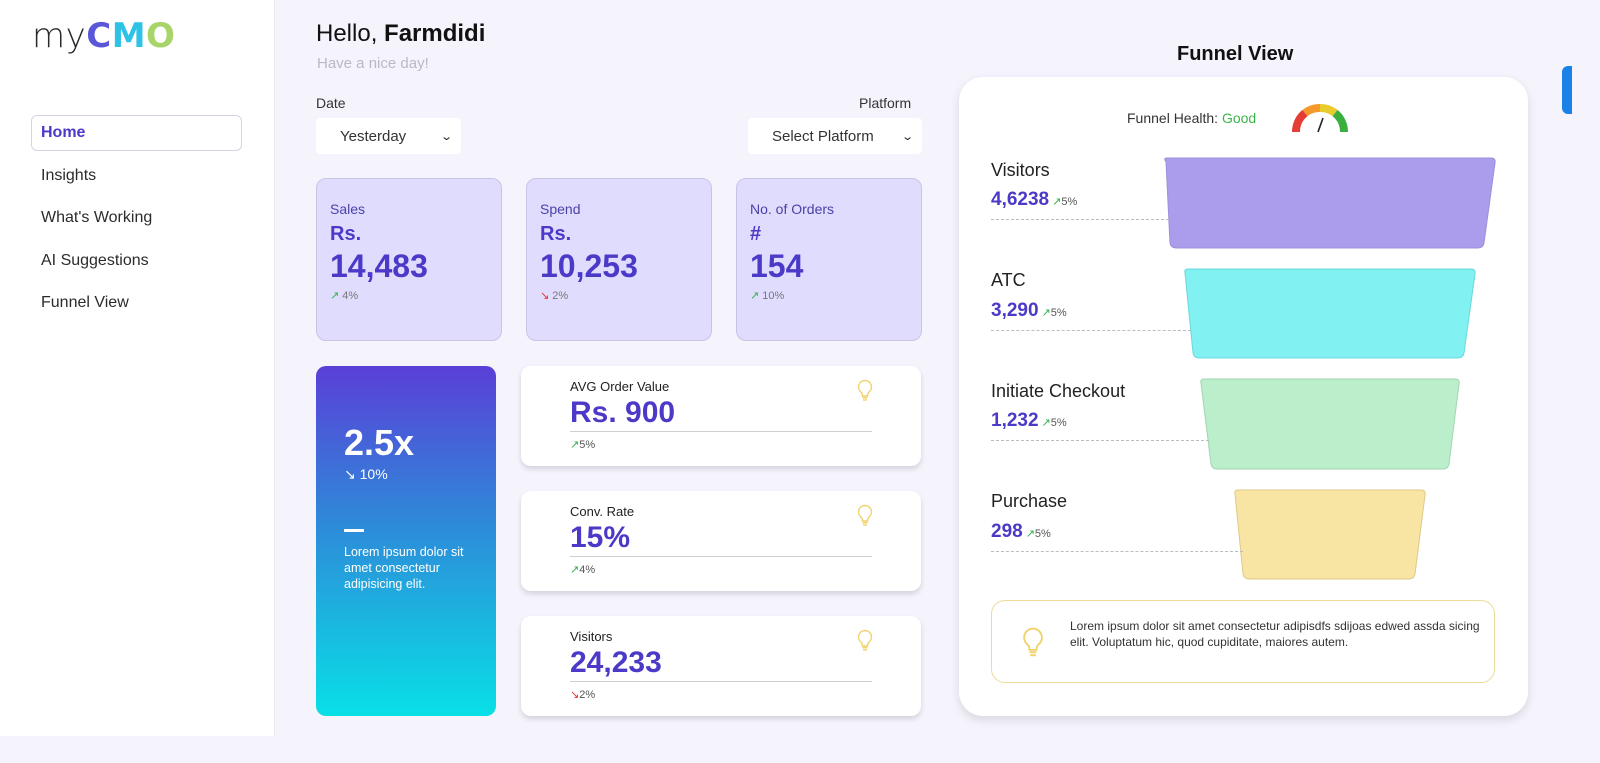 This screenshot has width=1600, height=763. Describe the element at coordinates (350, 296) in the screenshot. I see `kpi-change-value: 4%` at that location.